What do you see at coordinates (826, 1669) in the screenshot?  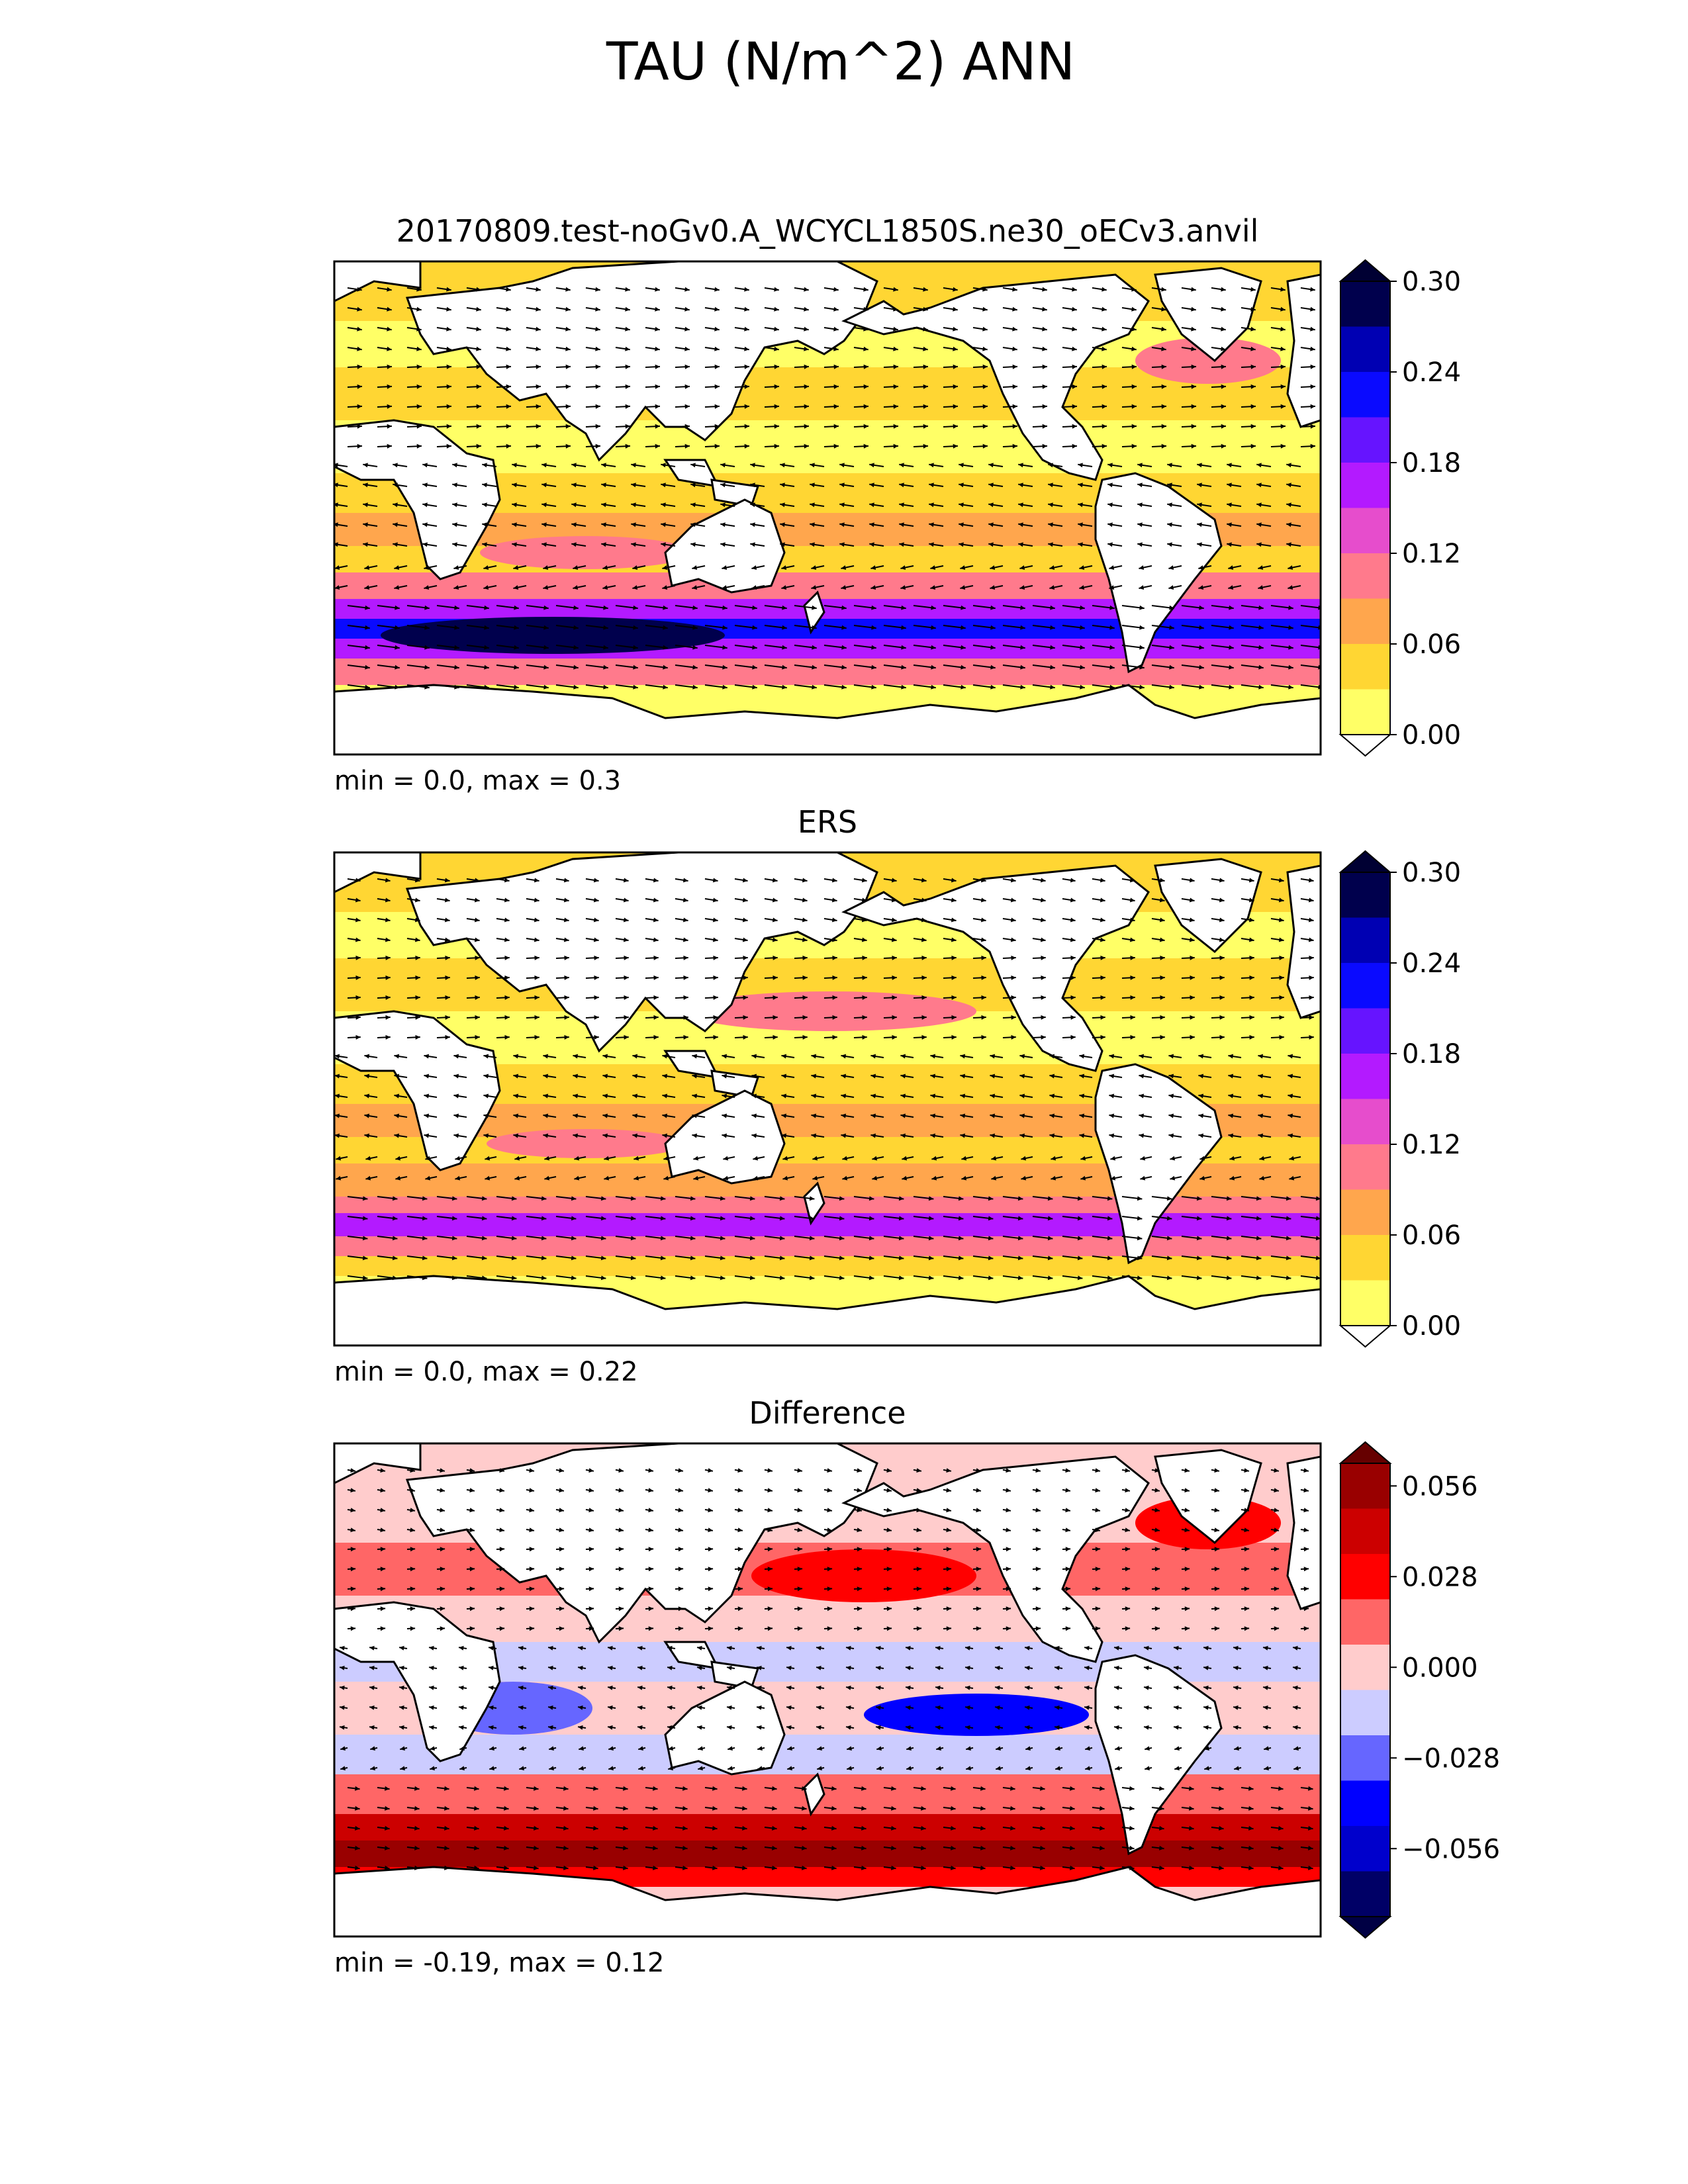 I see `wind-stress-vectors` at bounding box center [826, 1669].